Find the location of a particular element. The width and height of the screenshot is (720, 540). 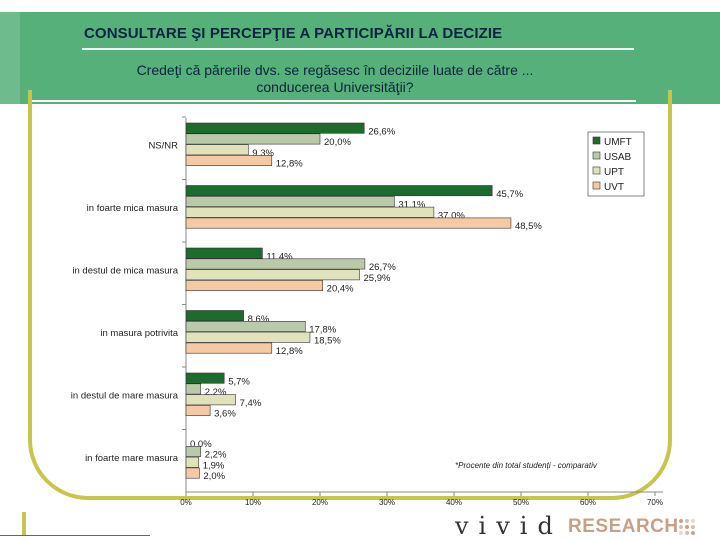

data-label: 2,0% is located at coordinates (214, 476).